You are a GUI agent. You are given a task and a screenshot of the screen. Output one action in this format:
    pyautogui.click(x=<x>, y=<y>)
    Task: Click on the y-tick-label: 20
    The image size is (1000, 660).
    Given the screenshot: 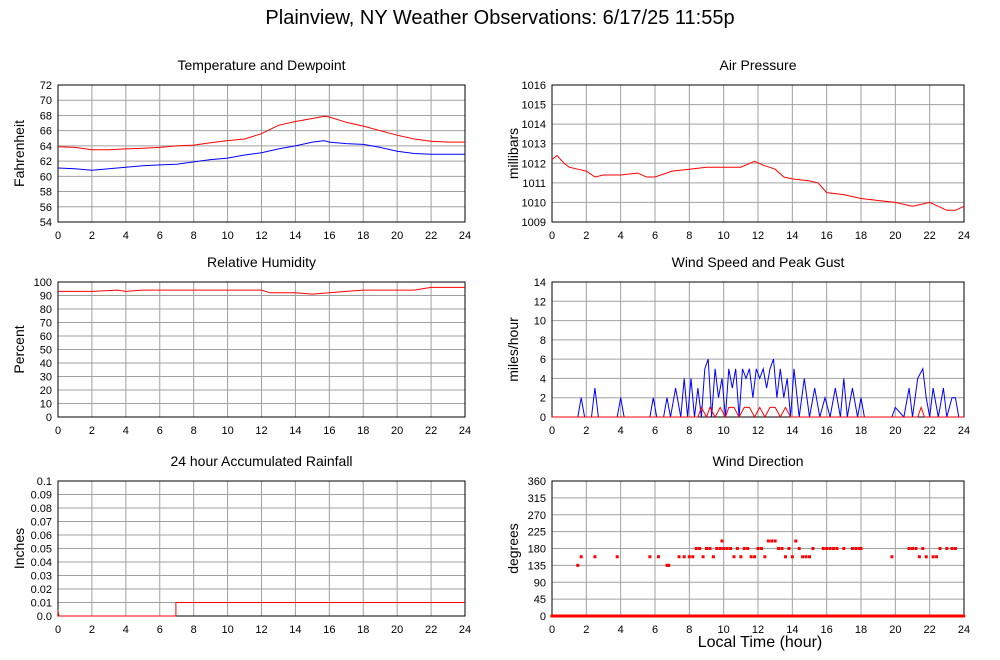 What is the action you would take?
    pyautogui.click(x=46, y=391)
    